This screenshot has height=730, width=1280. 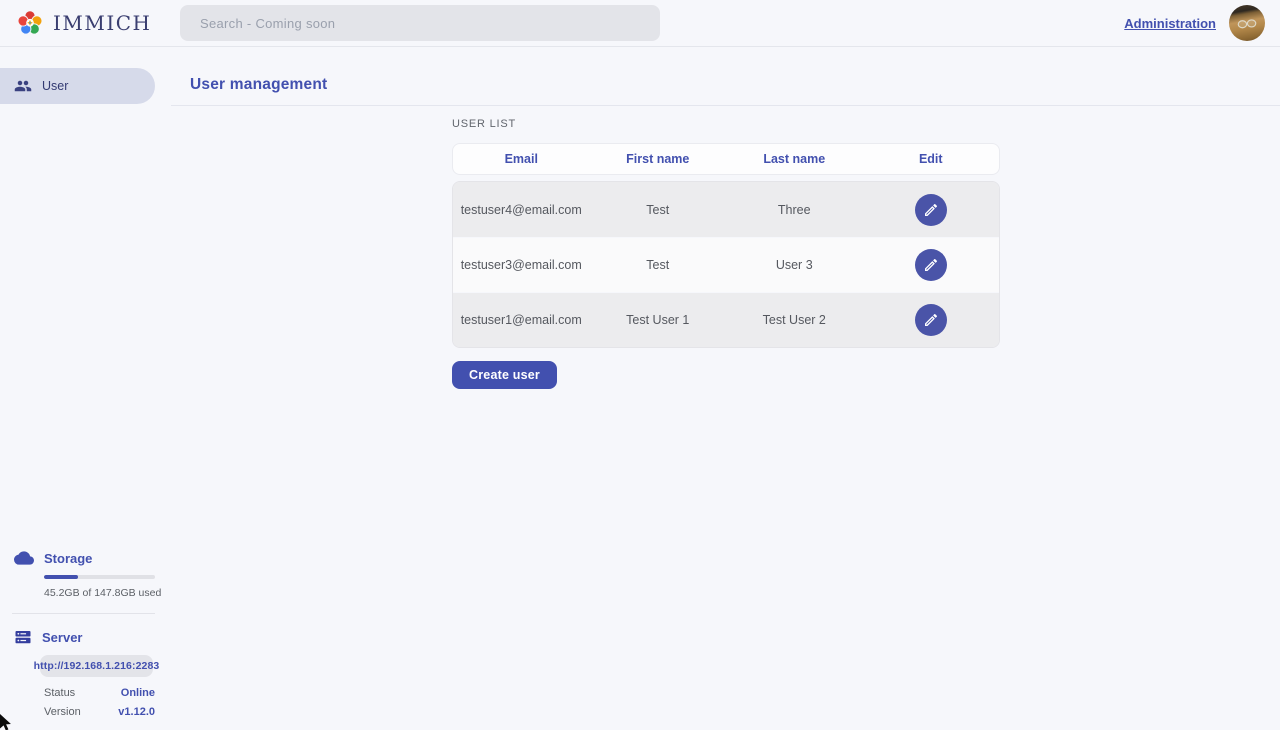 What do you see at coordinates (136, 712) in the screenshot?
I see `server-version-value: v1.12.0` at bounding box center [136, 712].